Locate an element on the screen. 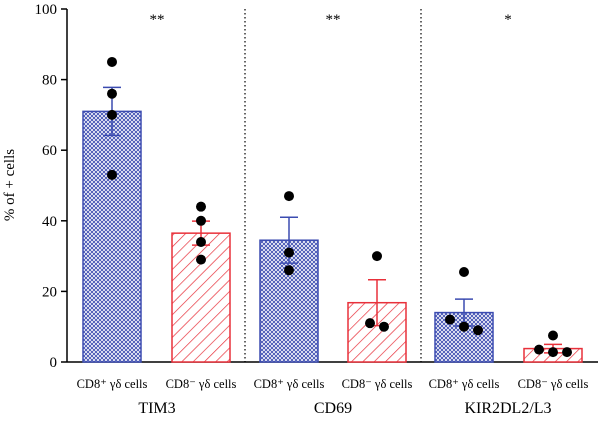 This screenshot has height=422, width=600. y-tick-label: 80 is located at coordinates (49, 81).